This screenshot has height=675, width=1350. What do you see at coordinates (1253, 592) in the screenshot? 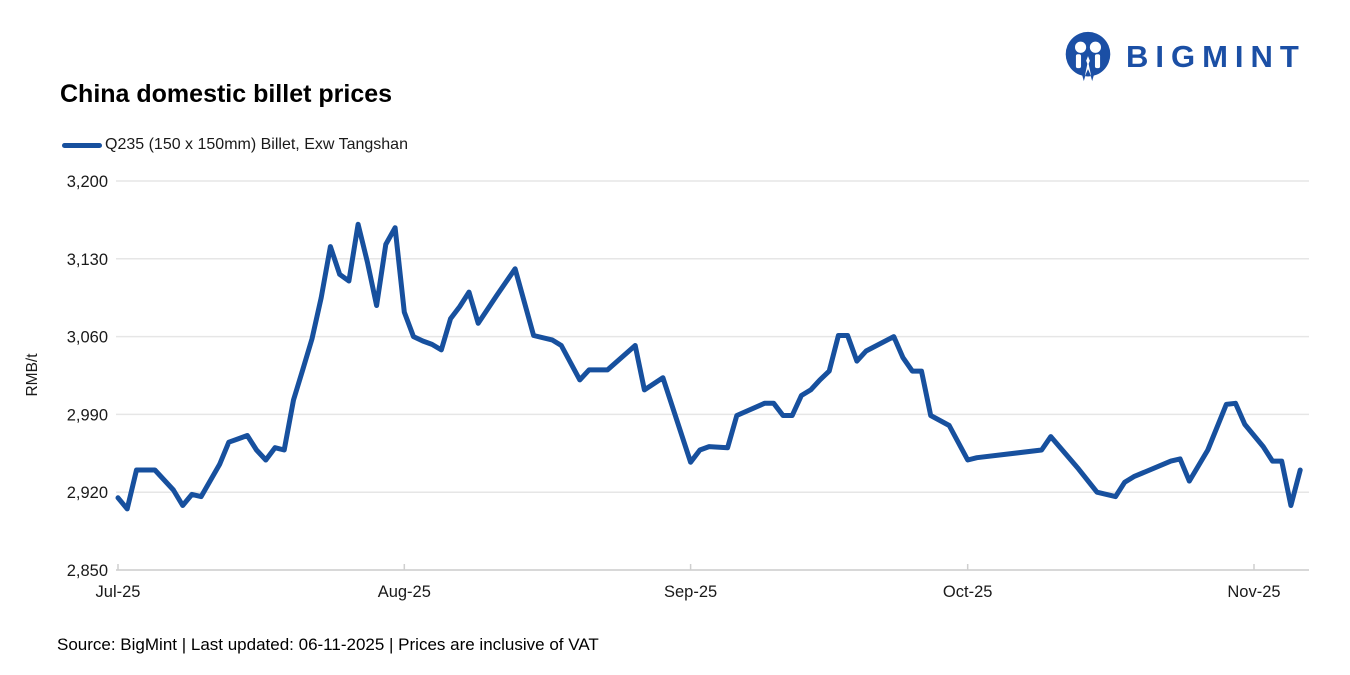
I see `x-axis-tick-label: Nov-25` at bounding box center [1253, 592].